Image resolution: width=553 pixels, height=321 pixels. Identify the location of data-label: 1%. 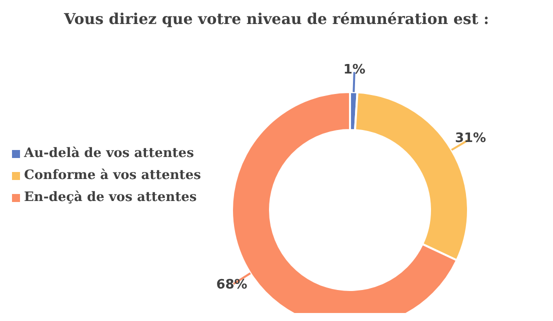
(354, 70).